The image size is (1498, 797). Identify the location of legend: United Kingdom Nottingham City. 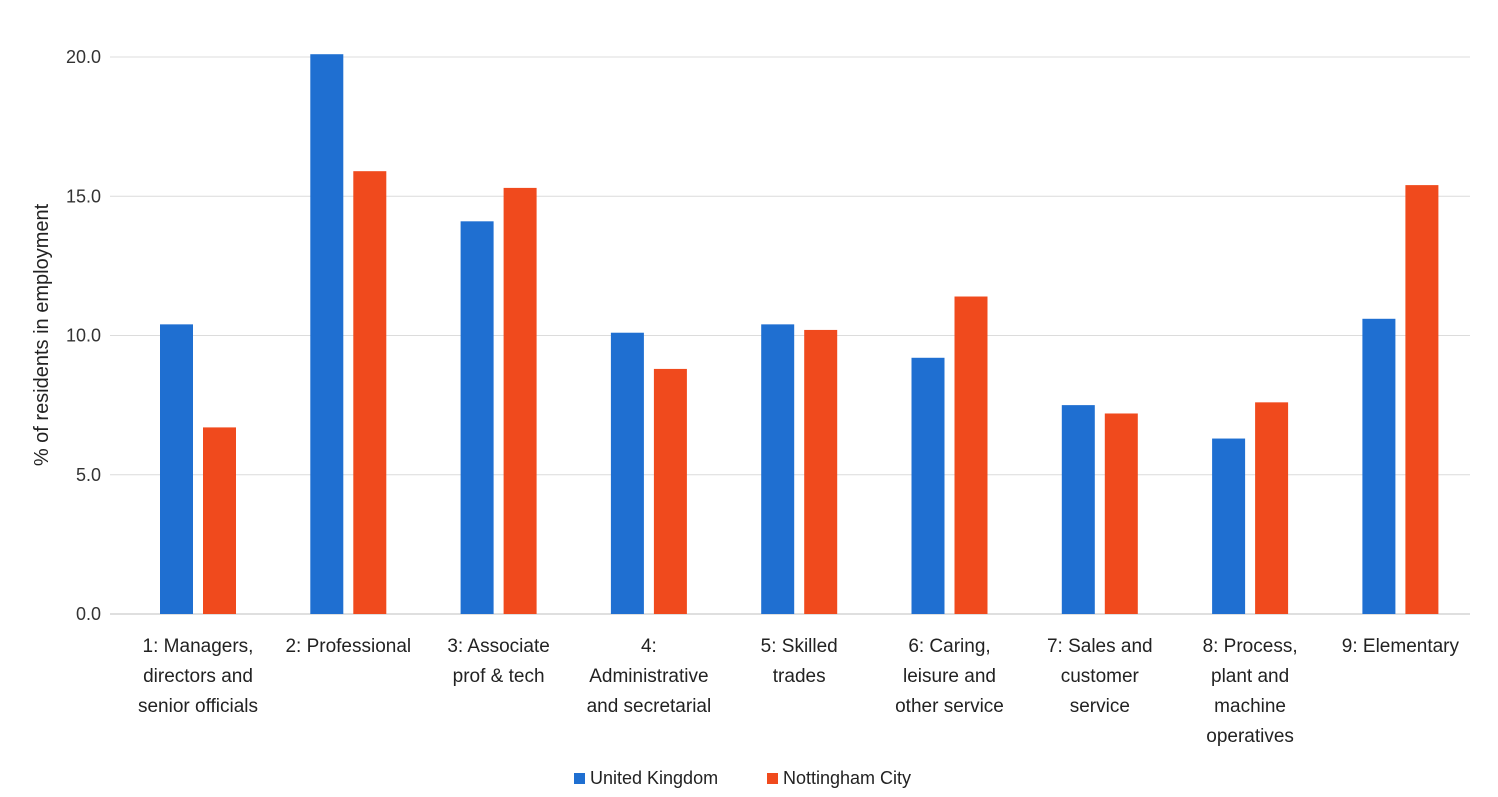
(742, 778).